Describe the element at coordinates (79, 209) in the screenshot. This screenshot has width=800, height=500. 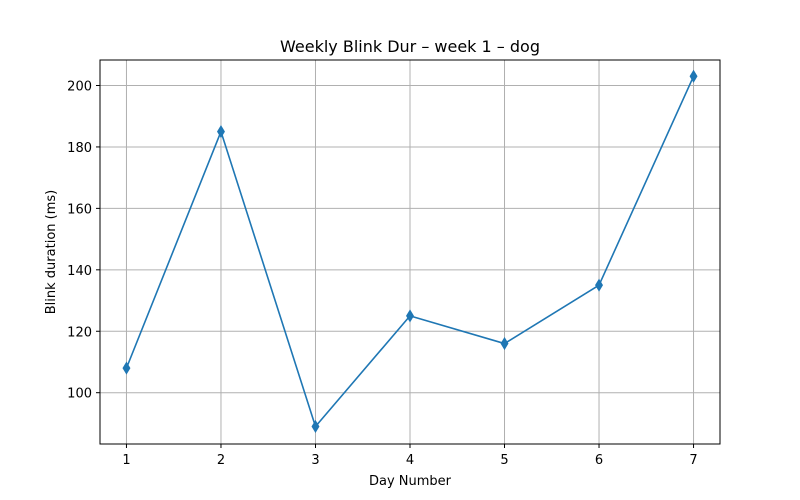
I see `y-tick-label: 160` at that location.